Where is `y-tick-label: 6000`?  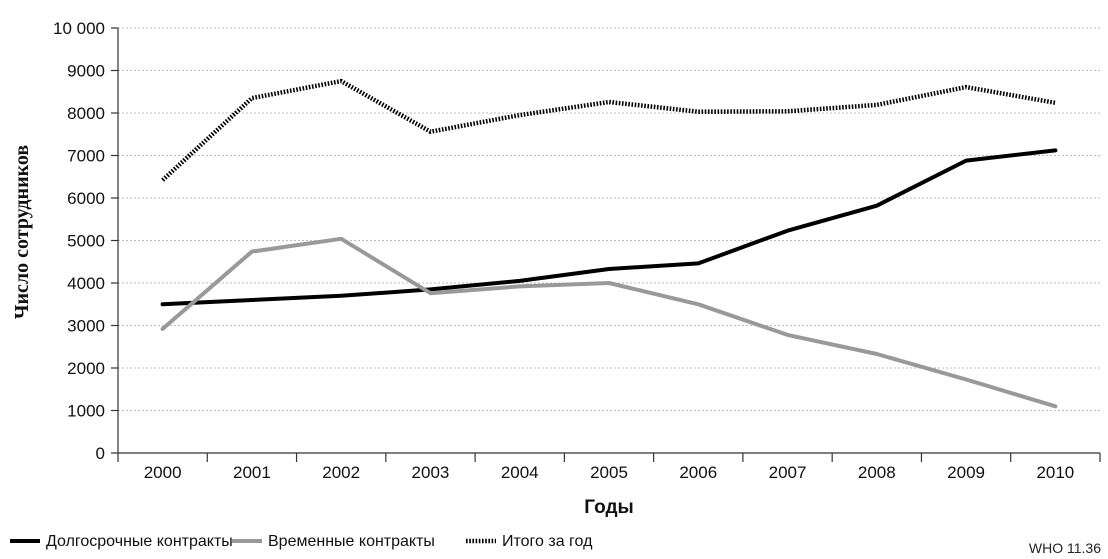 y-tick-label: 6000 is located at coordinates (86, 198).